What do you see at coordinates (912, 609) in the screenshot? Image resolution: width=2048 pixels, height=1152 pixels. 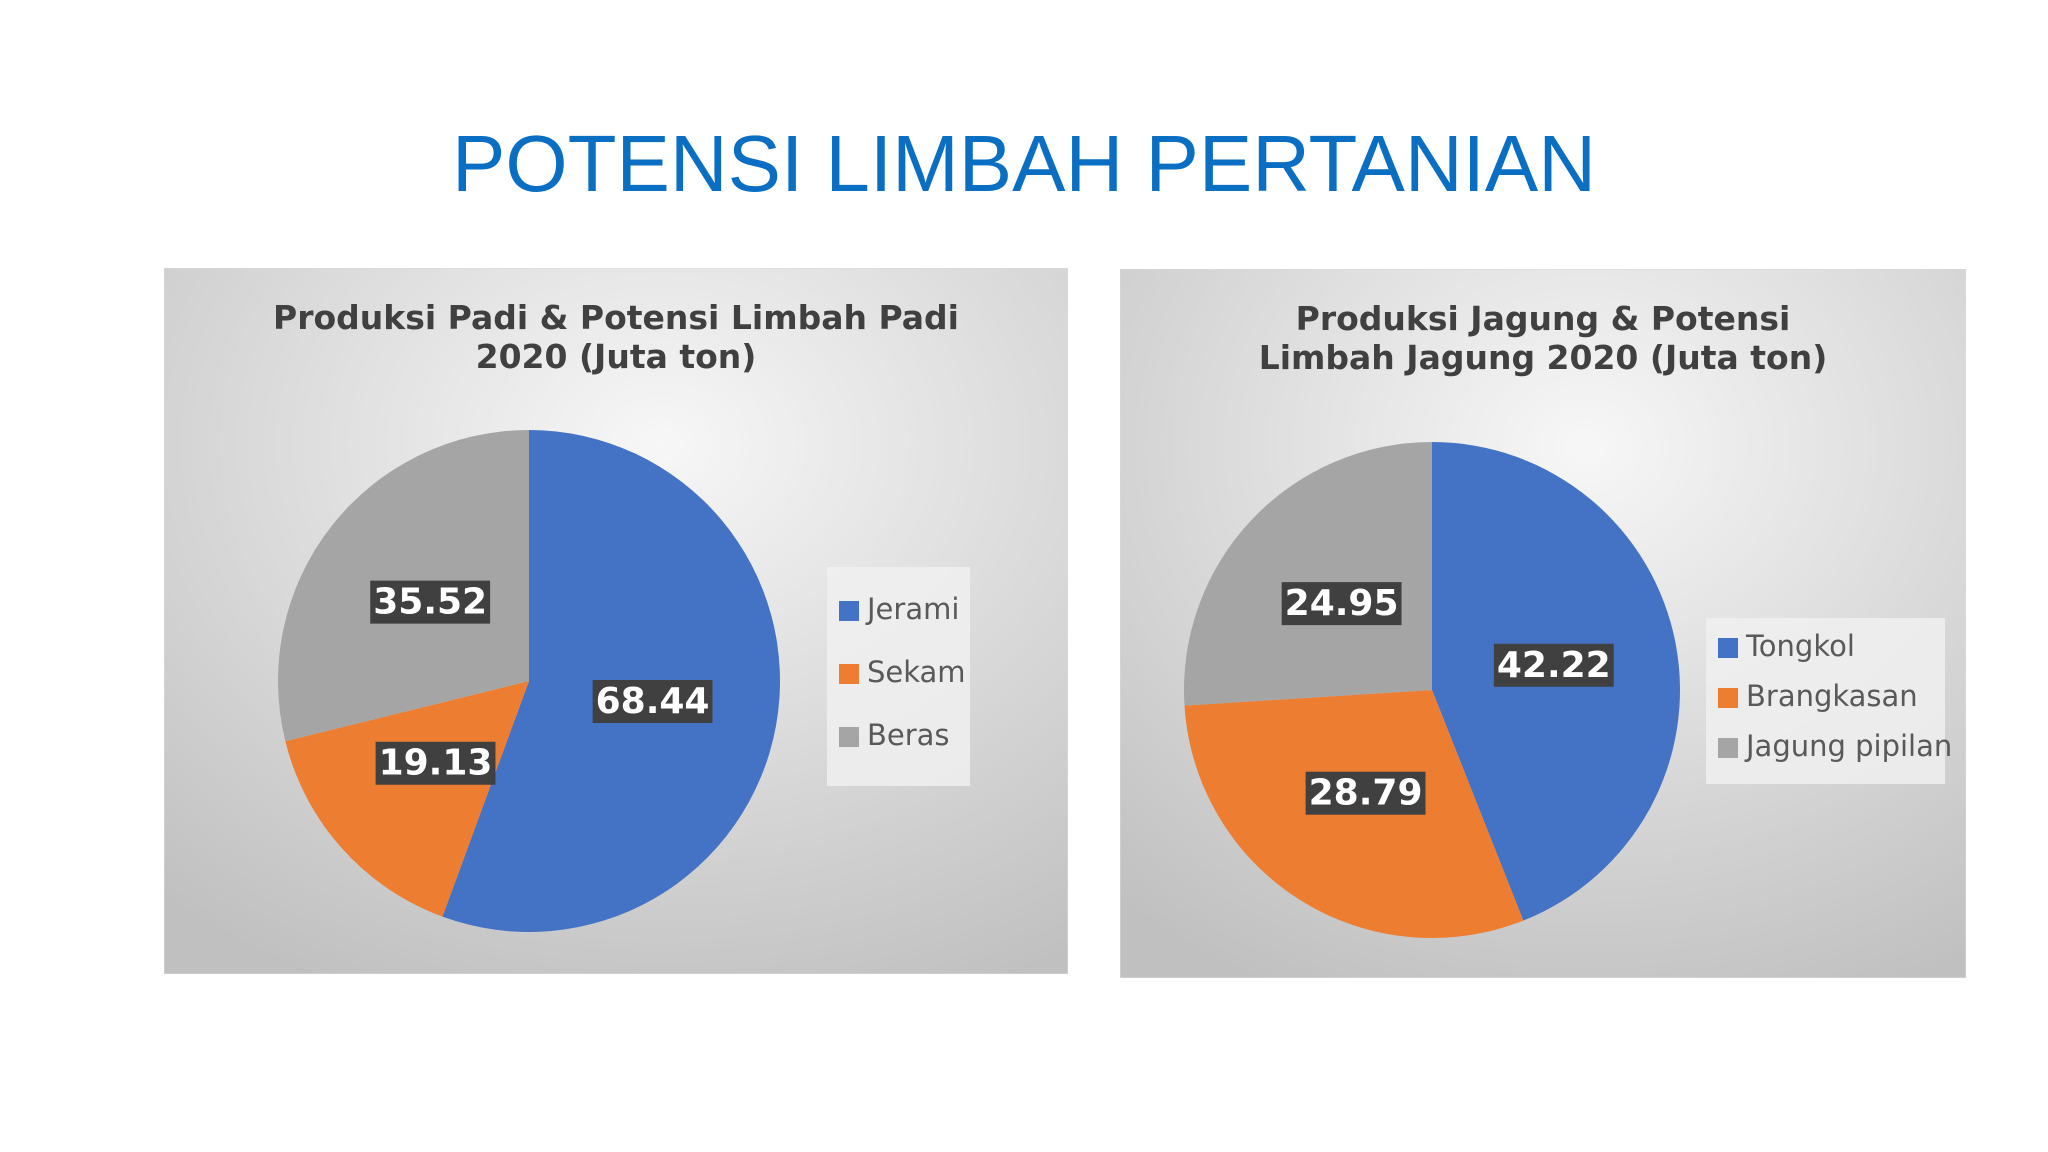 I see `legend-label: Jerami` at bounding box center [912, 609].